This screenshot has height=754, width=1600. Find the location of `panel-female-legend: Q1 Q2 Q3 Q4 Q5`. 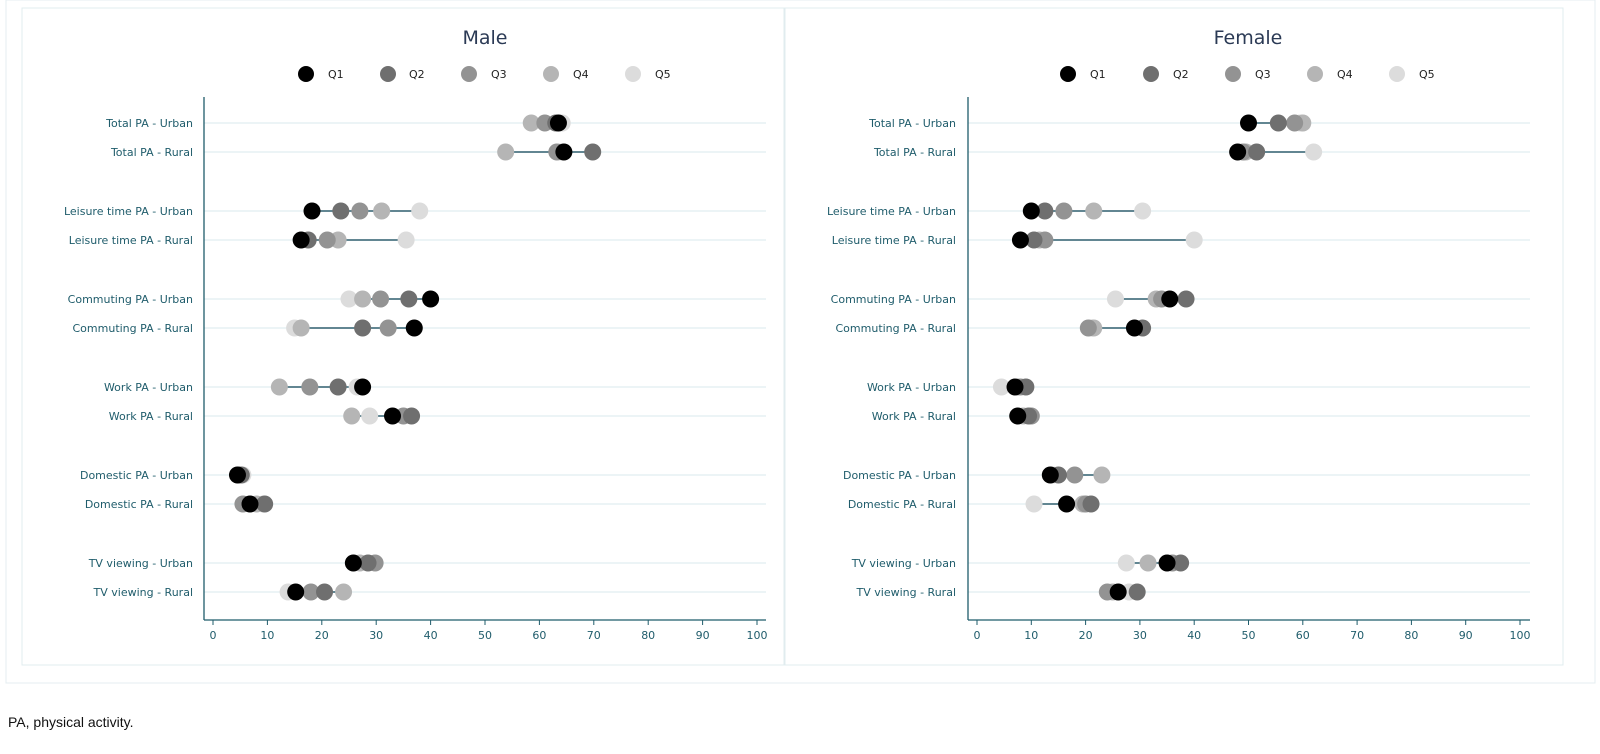

panel-female-legend: Q1 Q2 Q3 Q4 Q5 is located at coordinates (1247, 74).